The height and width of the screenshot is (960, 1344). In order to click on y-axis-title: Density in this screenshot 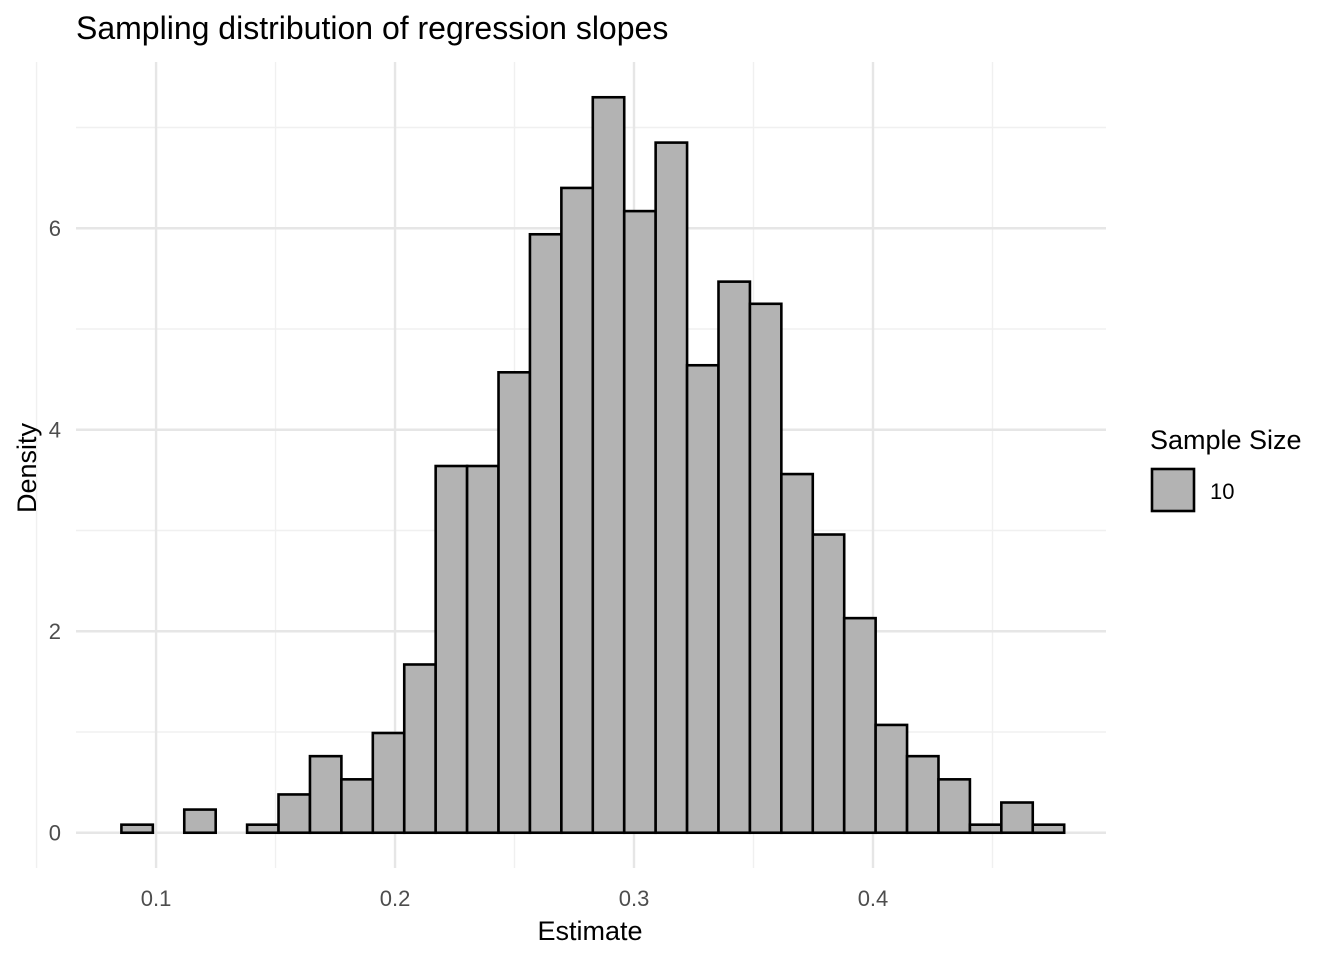, I will do `click(27, 467)`.